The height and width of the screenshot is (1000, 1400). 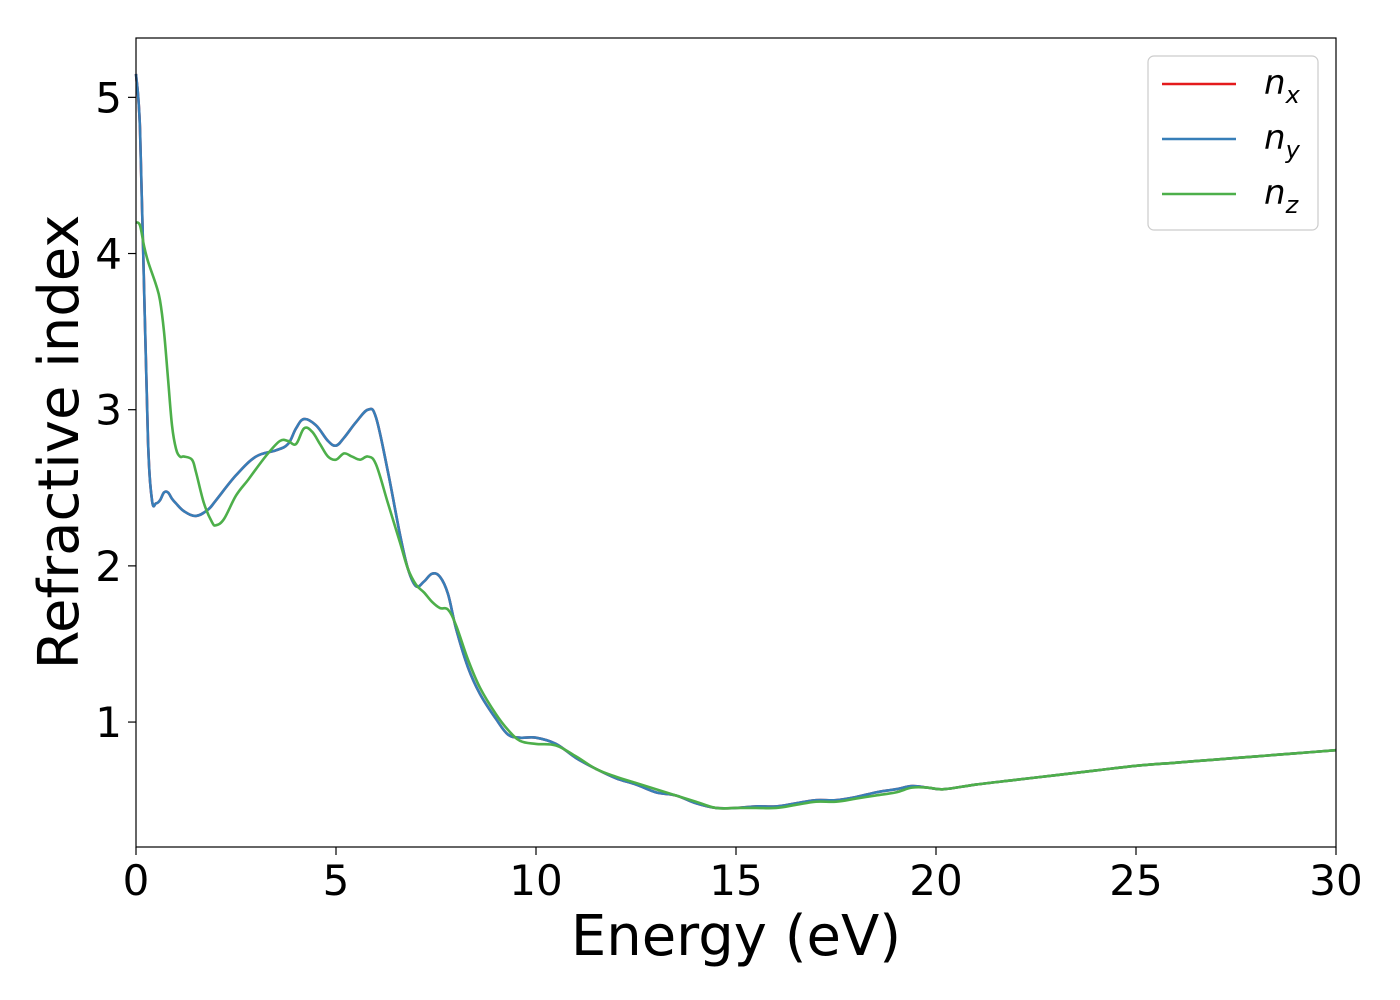 I want to click on legend-label-nz: nz, so click(x=1282, y=196).